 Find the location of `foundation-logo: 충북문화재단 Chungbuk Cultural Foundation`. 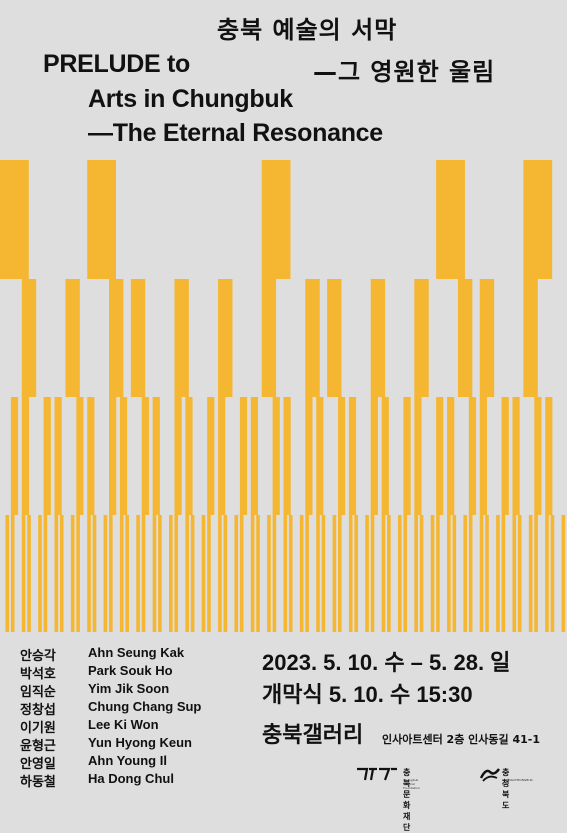

foundation-logo: 충북문화재단 Chungbuk Cultural Foundation is located at coordinates (387, 799).